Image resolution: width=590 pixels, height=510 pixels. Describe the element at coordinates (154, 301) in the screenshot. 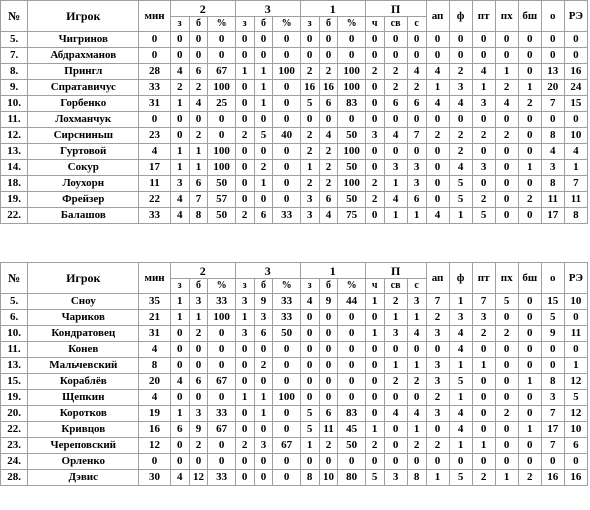

I see `cell-min: 35` at that location.